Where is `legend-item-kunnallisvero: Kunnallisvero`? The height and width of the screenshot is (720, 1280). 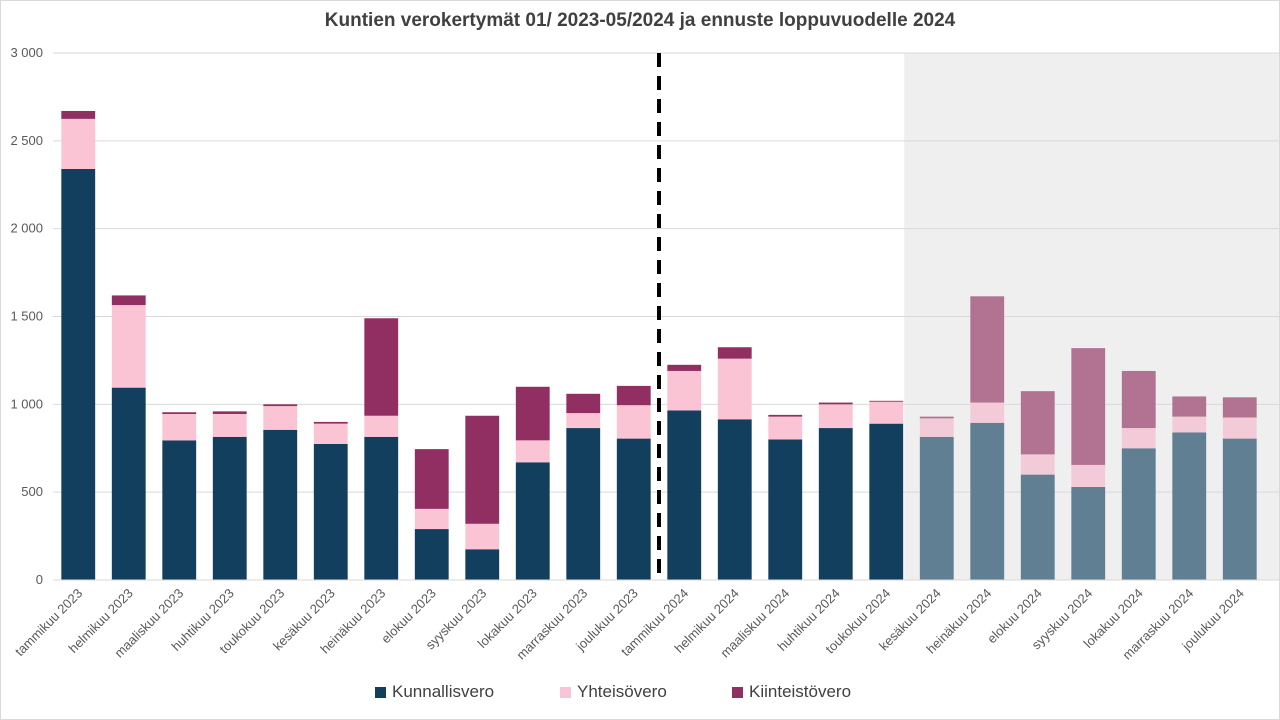
legend-item-kunnallisvero: Kunnallisvero is located at coordinates (434, 692).